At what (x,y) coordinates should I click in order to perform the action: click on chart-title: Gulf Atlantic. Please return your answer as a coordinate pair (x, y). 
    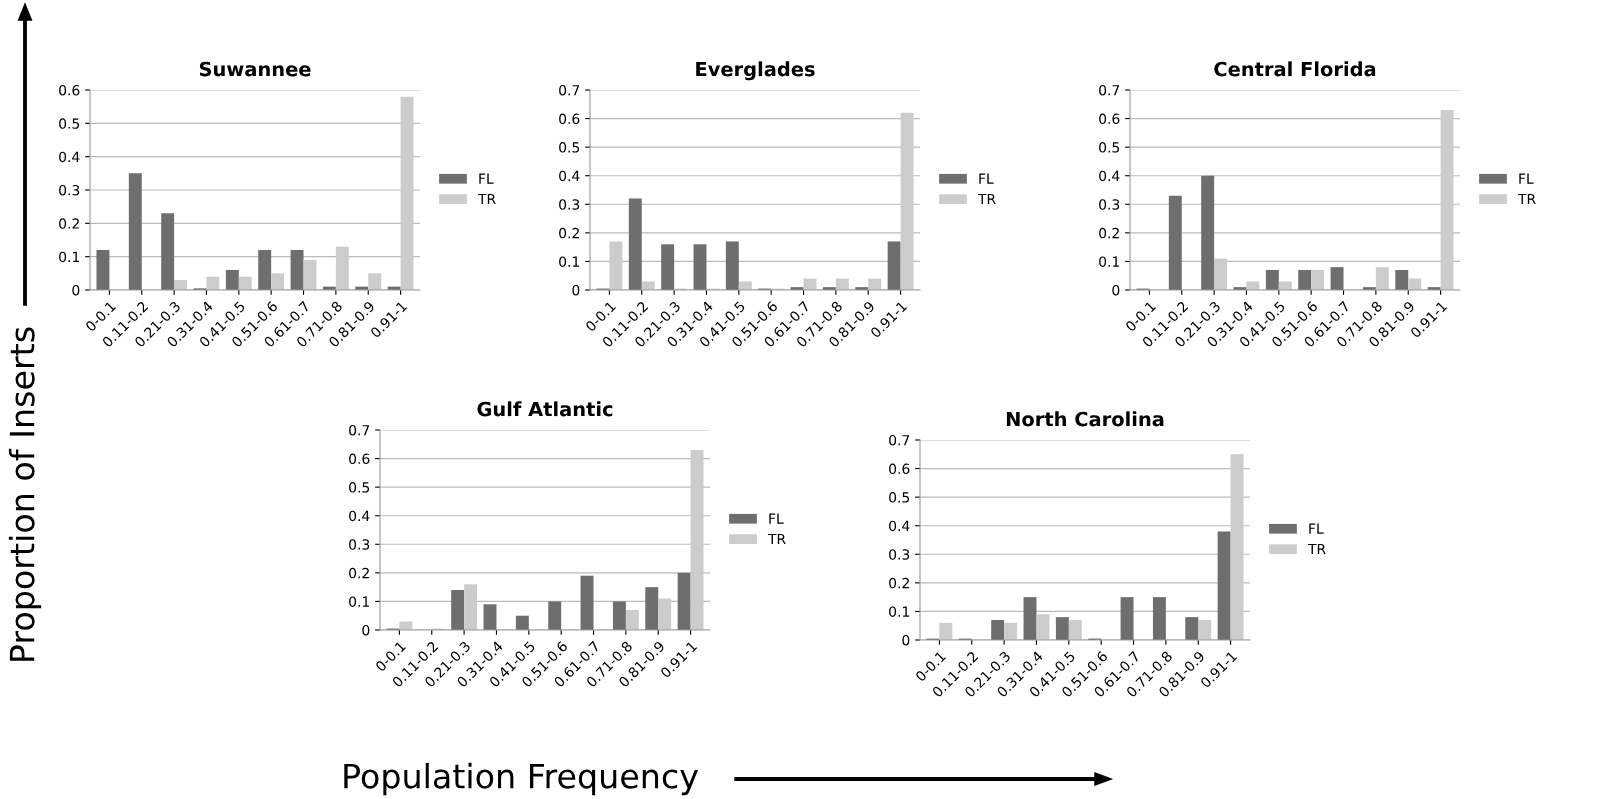
    Looking at the image, I should click on (545, 409).